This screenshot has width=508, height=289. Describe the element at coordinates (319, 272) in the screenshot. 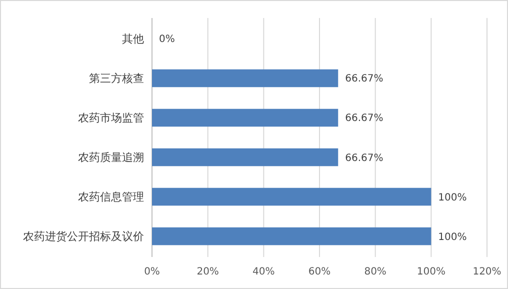

I see `x-tick-label: 60%` at that location.